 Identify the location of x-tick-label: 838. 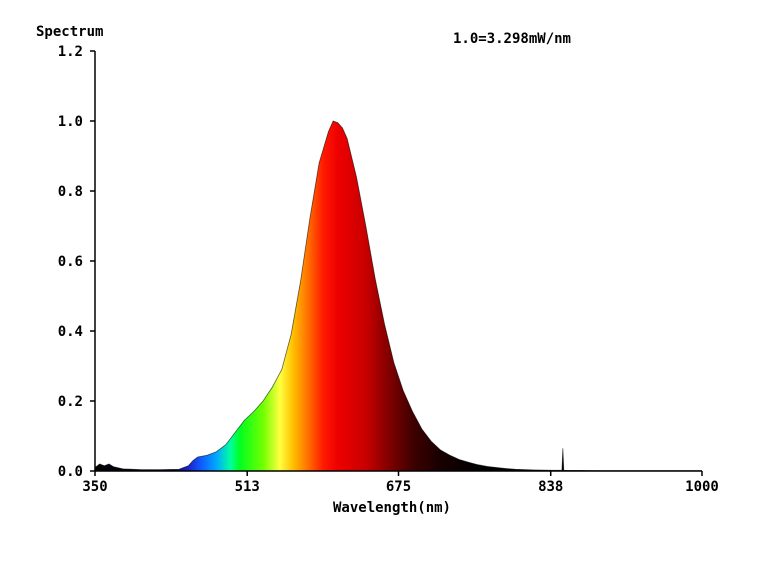
(550, 487).